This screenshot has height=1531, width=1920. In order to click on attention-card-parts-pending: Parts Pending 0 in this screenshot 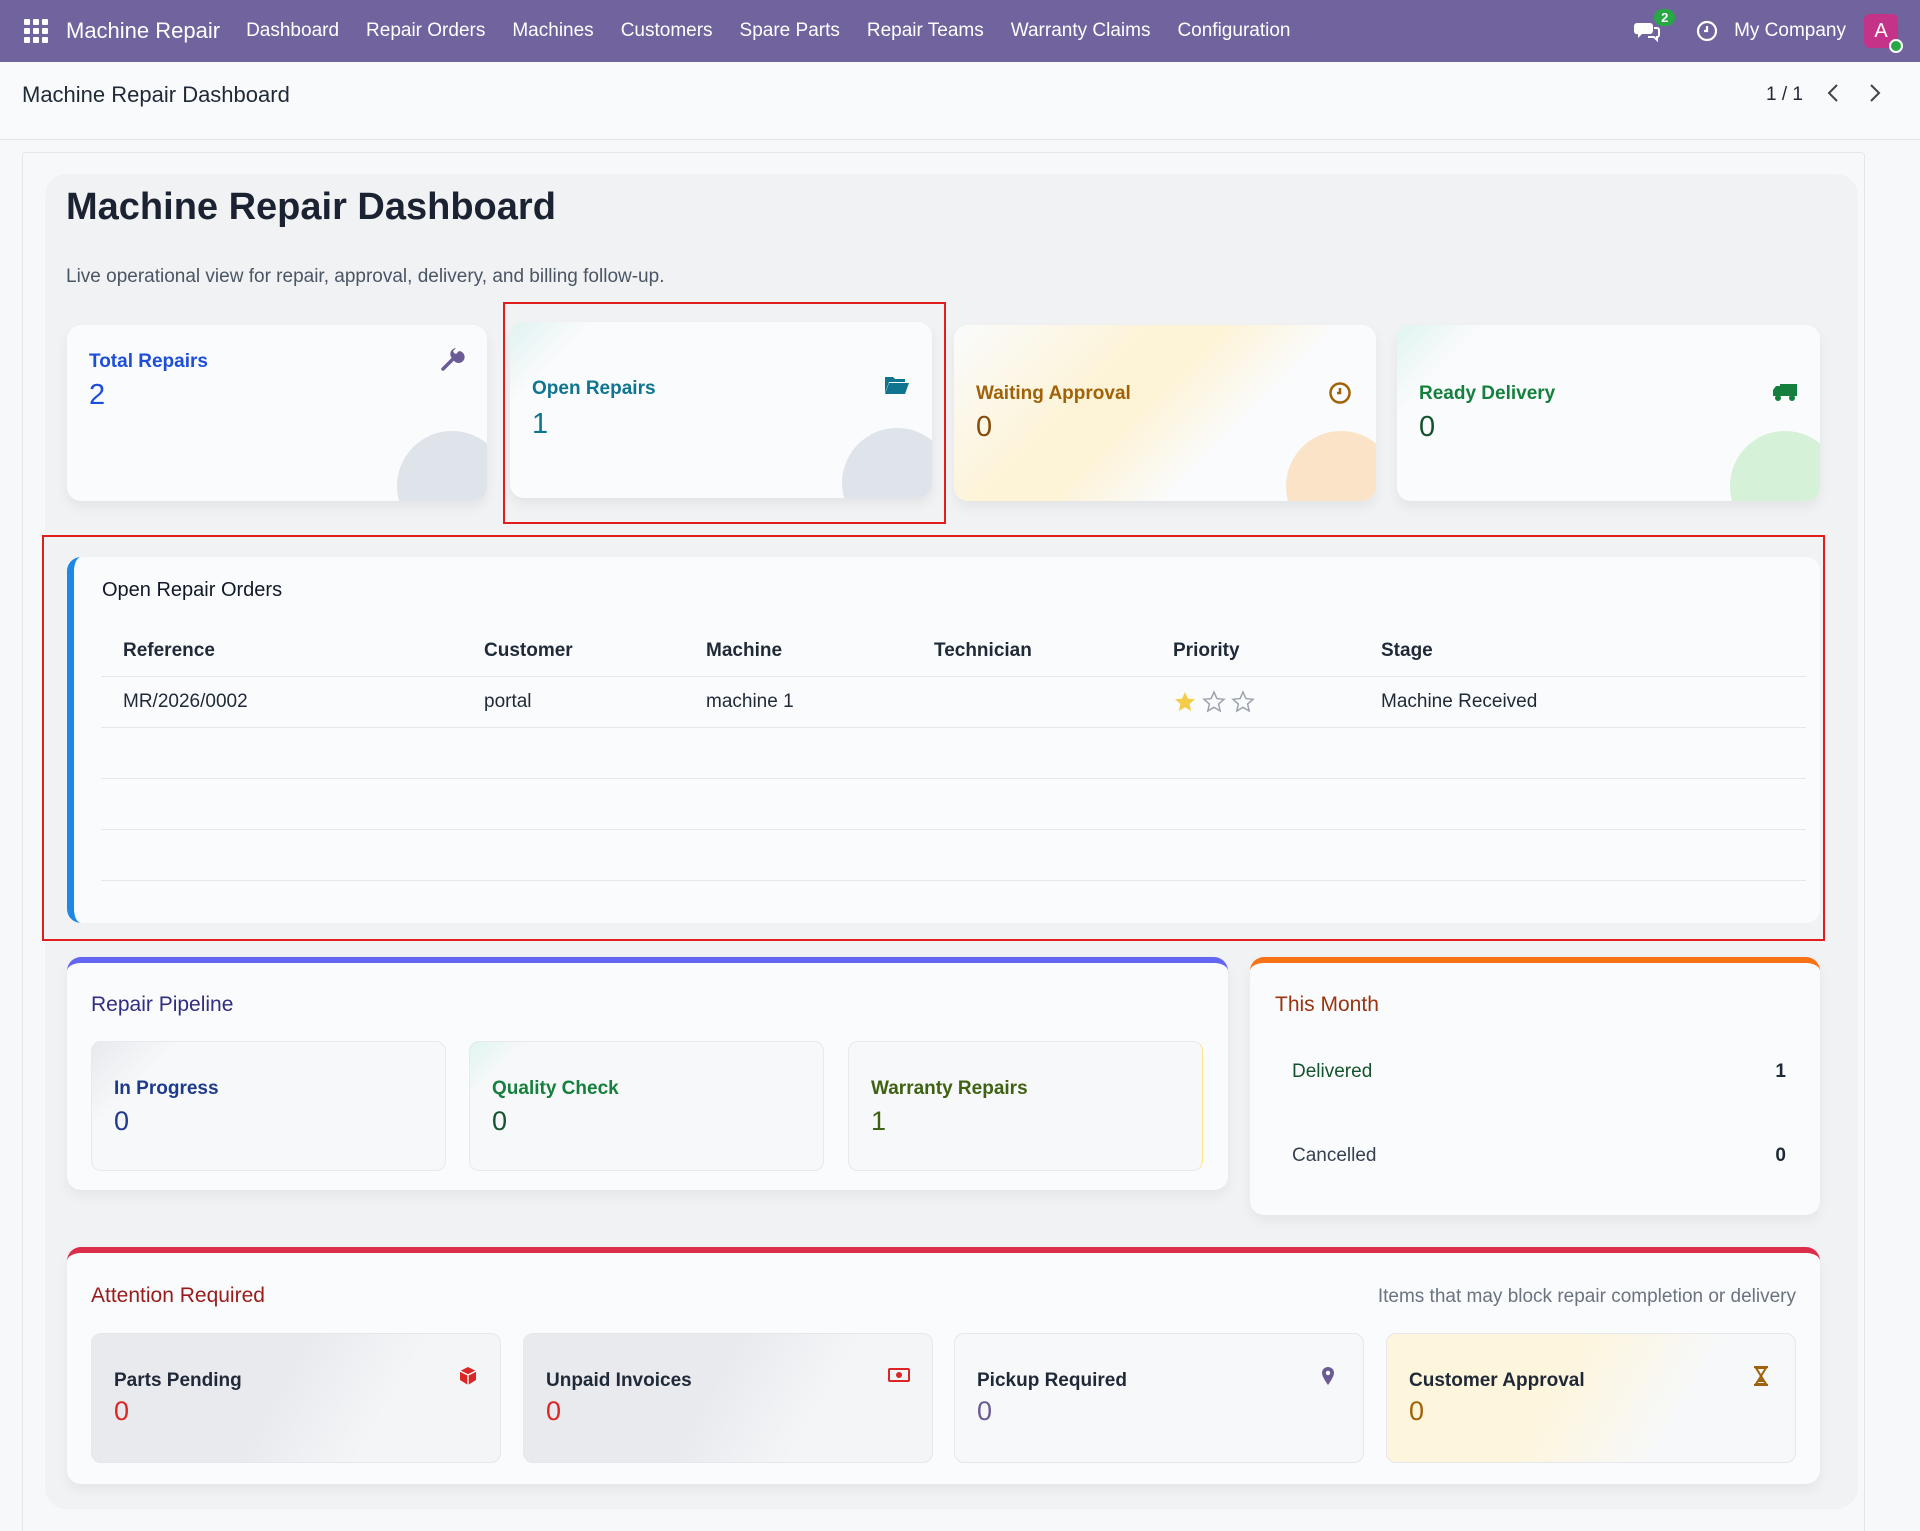, I will do `click(296, 1398)`.